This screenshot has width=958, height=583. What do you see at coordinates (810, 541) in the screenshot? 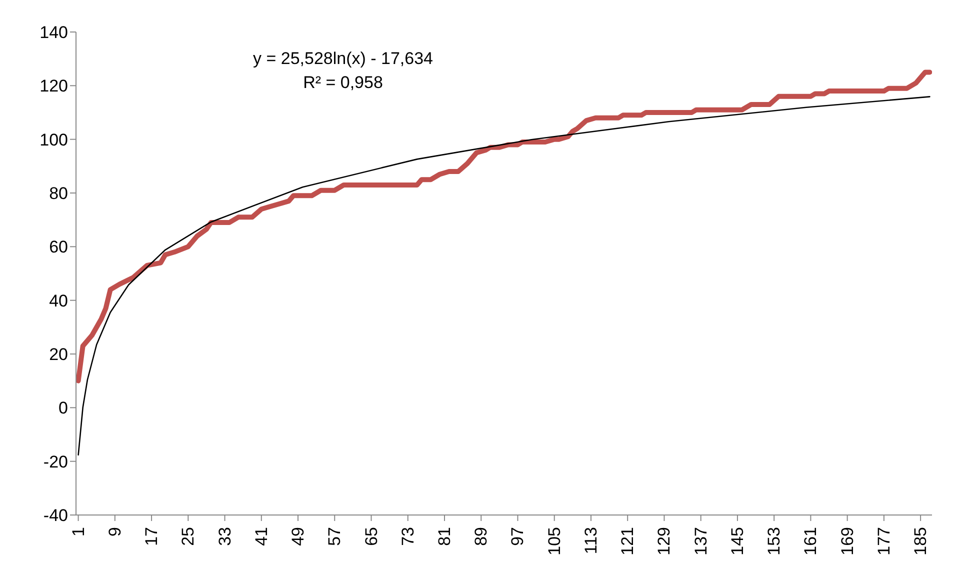
I see `x-tick-label: 161` at bounding box center [810, 541].